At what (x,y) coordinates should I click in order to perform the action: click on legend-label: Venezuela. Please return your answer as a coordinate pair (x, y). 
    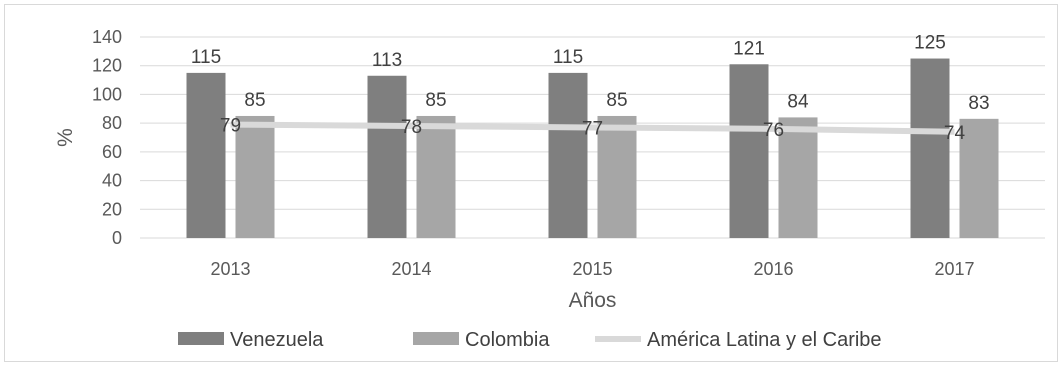
    Looking at the image, I should click on (277, 340).